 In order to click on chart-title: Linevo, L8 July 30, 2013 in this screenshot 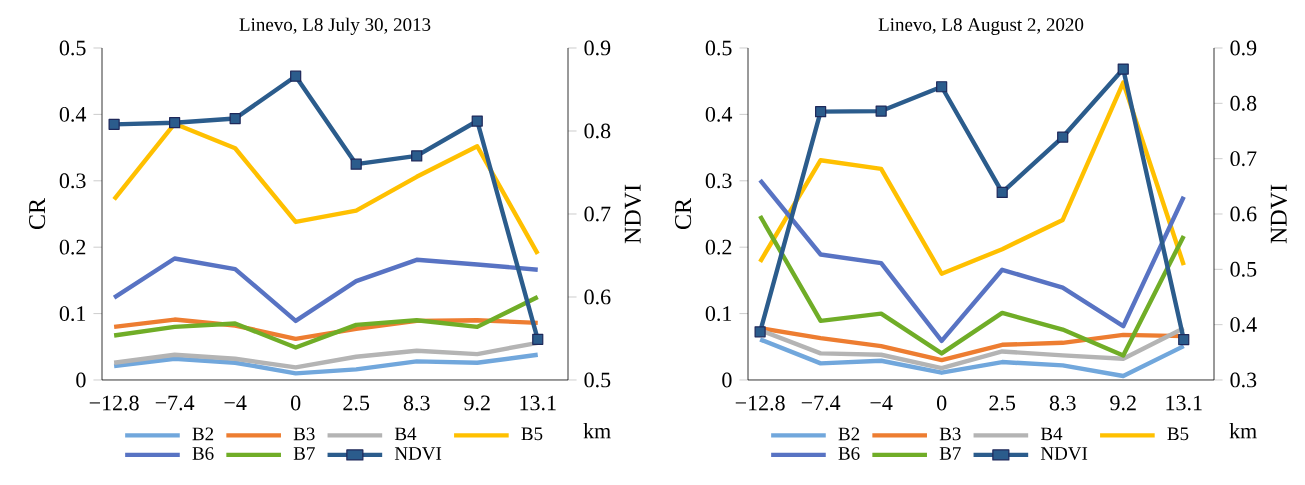, I will do `click(335, 26)`.